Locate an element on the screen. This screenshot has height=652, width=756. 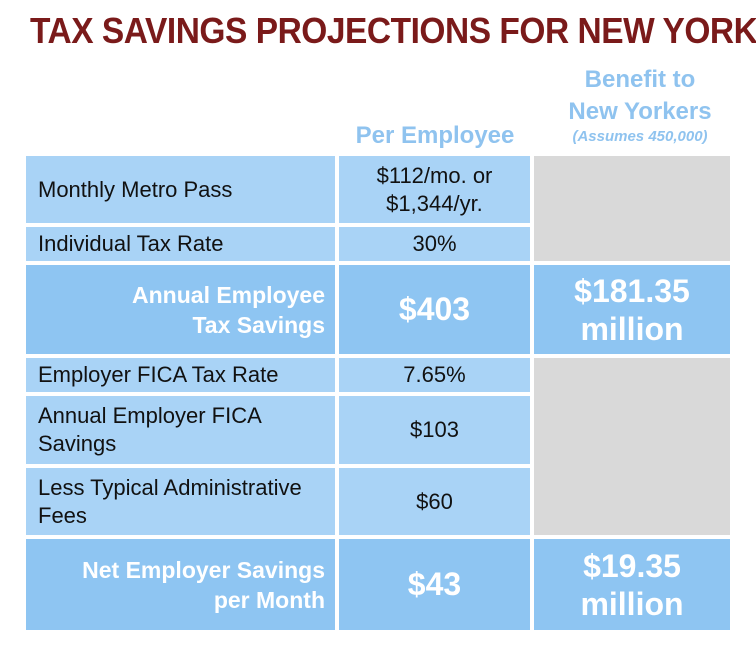
label-metro-pass: Monthly Metro Pass is located at coordinates (180, 189).